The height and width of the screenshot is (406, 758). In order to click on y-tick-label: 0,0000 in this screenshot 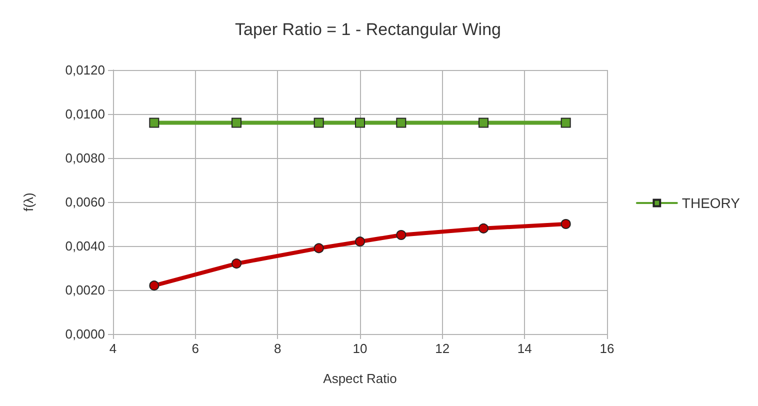, I will do `click(85, 334)`.